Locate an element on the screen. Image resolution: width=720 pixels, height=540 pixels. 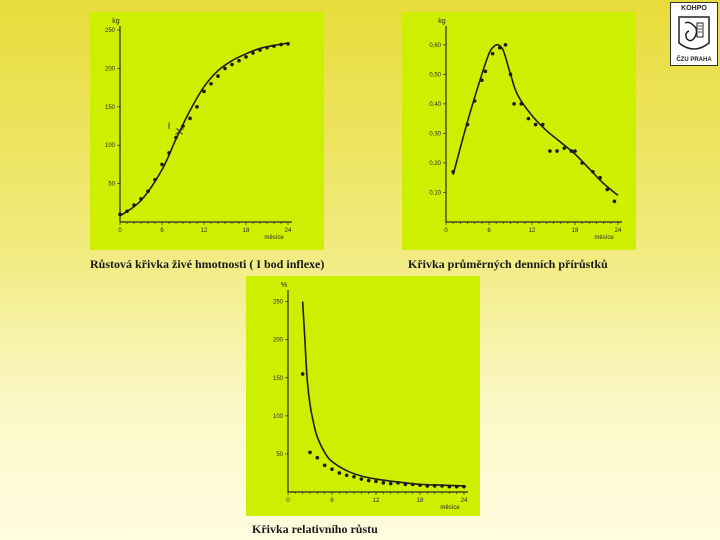
y-tick-label-5: 0,60 is located at coordinates (435, 46).